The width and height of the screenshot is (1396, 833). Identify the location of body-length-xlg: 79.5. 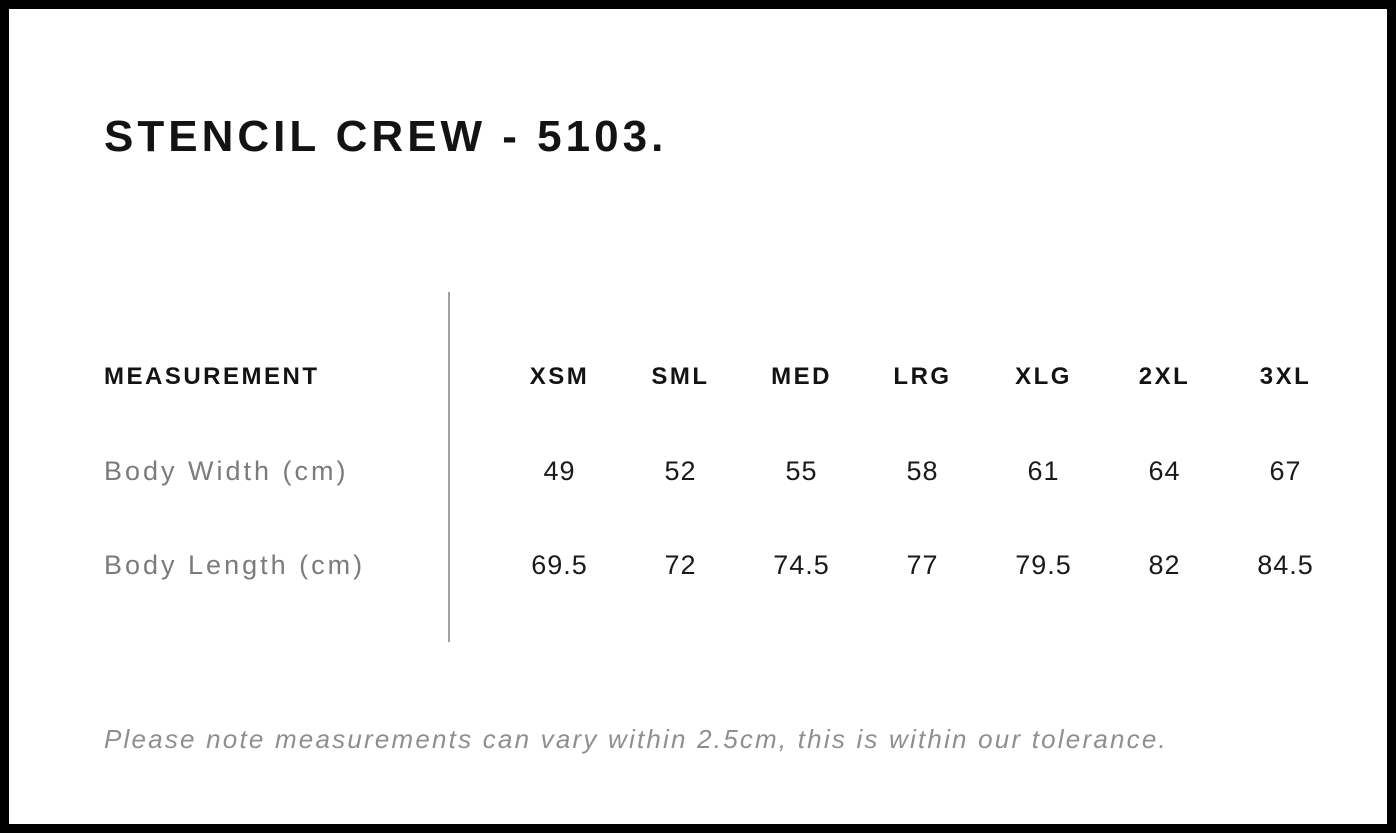
(1043, 564).